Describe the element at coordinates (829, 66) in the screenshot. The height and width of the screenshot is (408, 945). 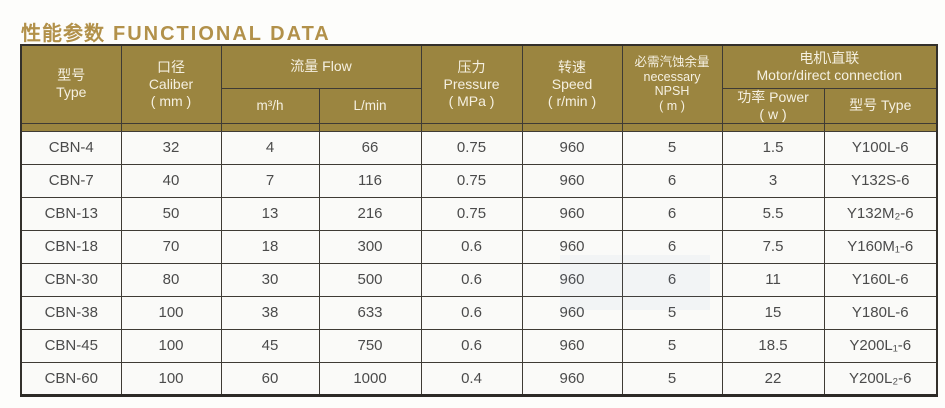
I see `header-motor-group: 电机\直联 Motor/direct connection` at that location.